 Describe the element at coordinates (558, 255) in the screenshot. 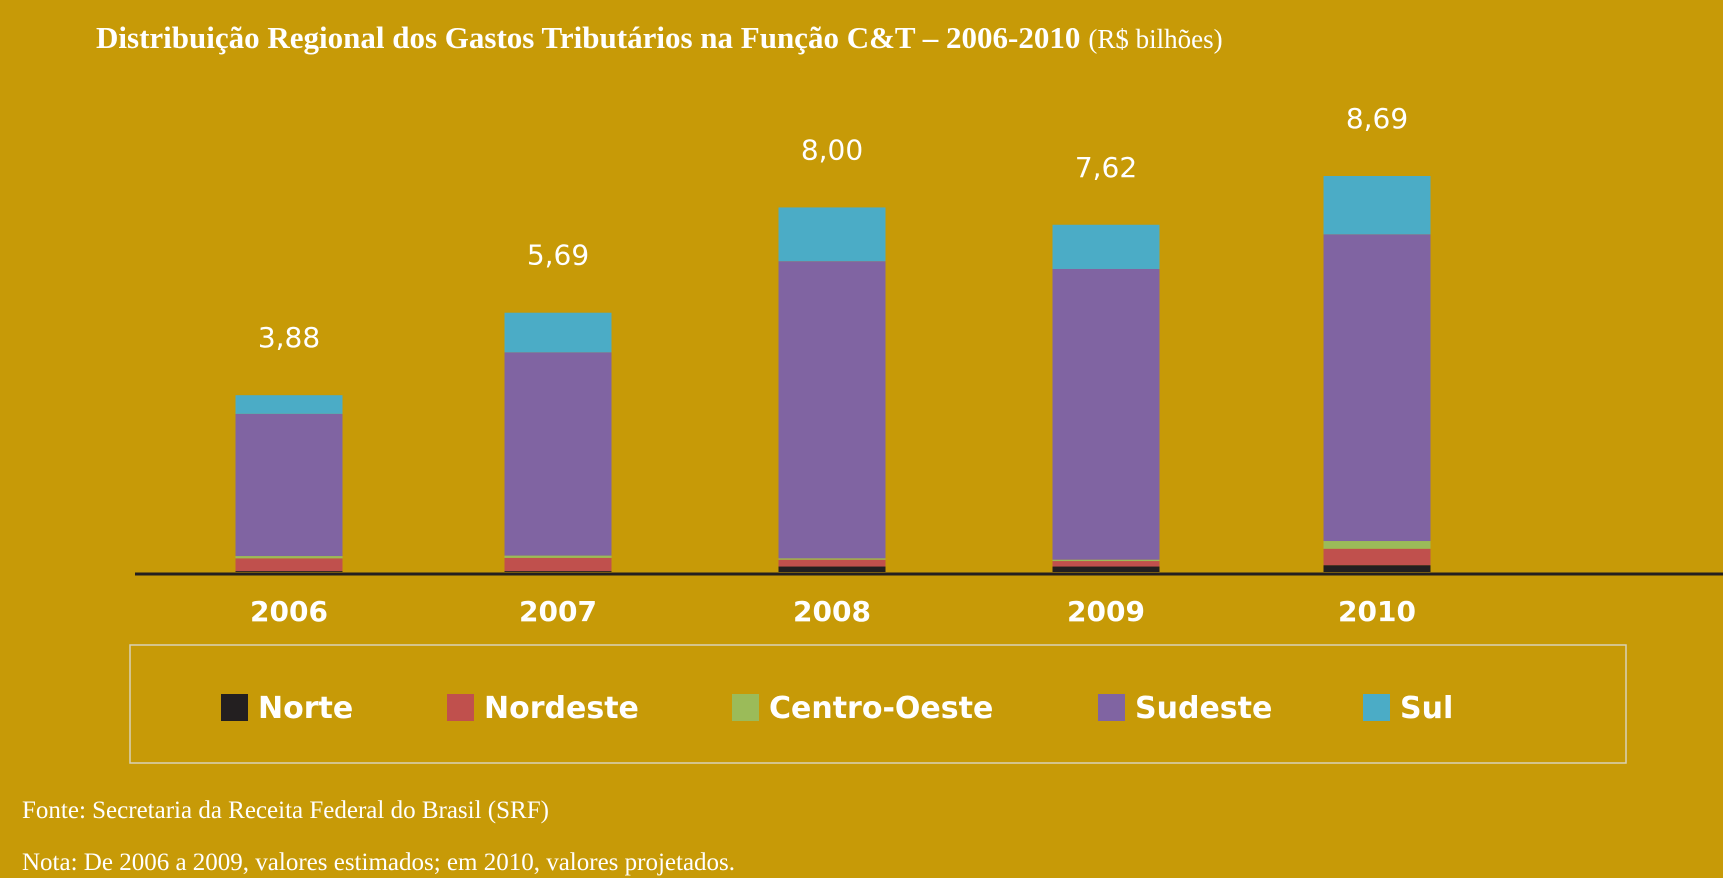

I see `total-label: 5,69` at that location.